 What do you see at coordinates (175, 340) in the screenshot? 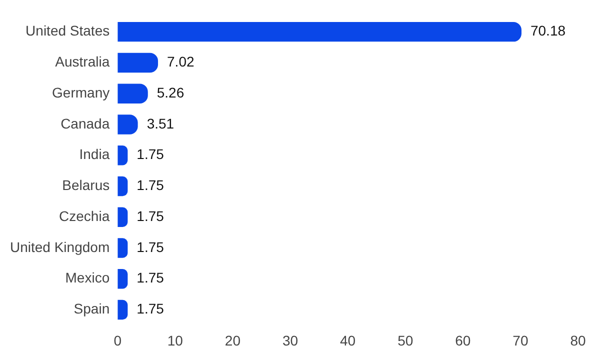
I see `x-tick-label: 10` at bounding box center [175, 340].